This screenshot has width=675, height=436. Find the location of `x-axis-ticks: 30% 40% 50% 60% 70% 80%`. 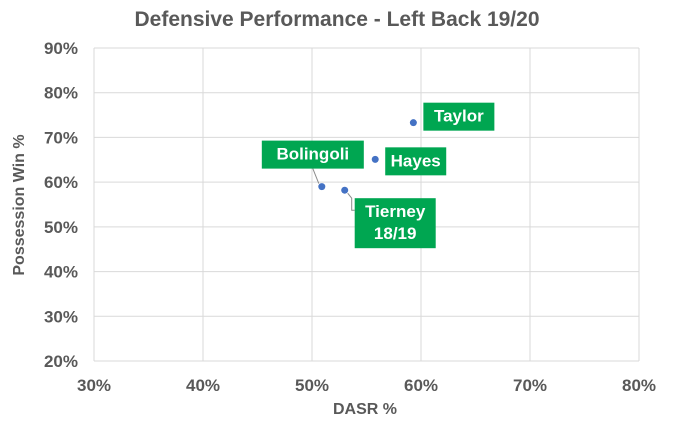

x-axis-ticks: 30% 40% 50% 60% 70% 80% is located at coordinates (366, 385).